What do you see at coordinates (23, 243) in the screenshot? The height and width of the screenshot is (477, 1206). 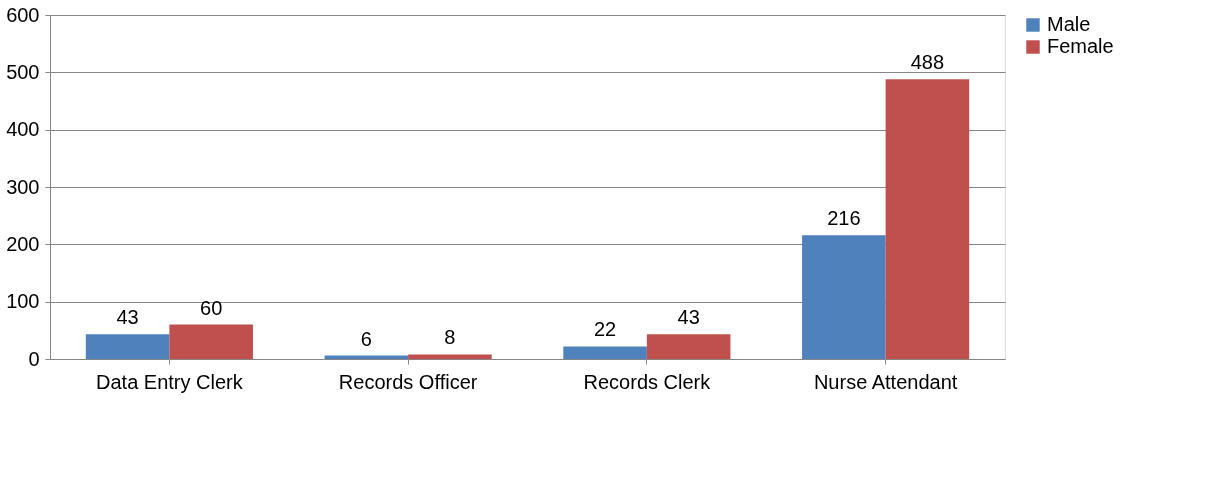 I see `y-tick-label: 200` at bounding box center [23, 243].